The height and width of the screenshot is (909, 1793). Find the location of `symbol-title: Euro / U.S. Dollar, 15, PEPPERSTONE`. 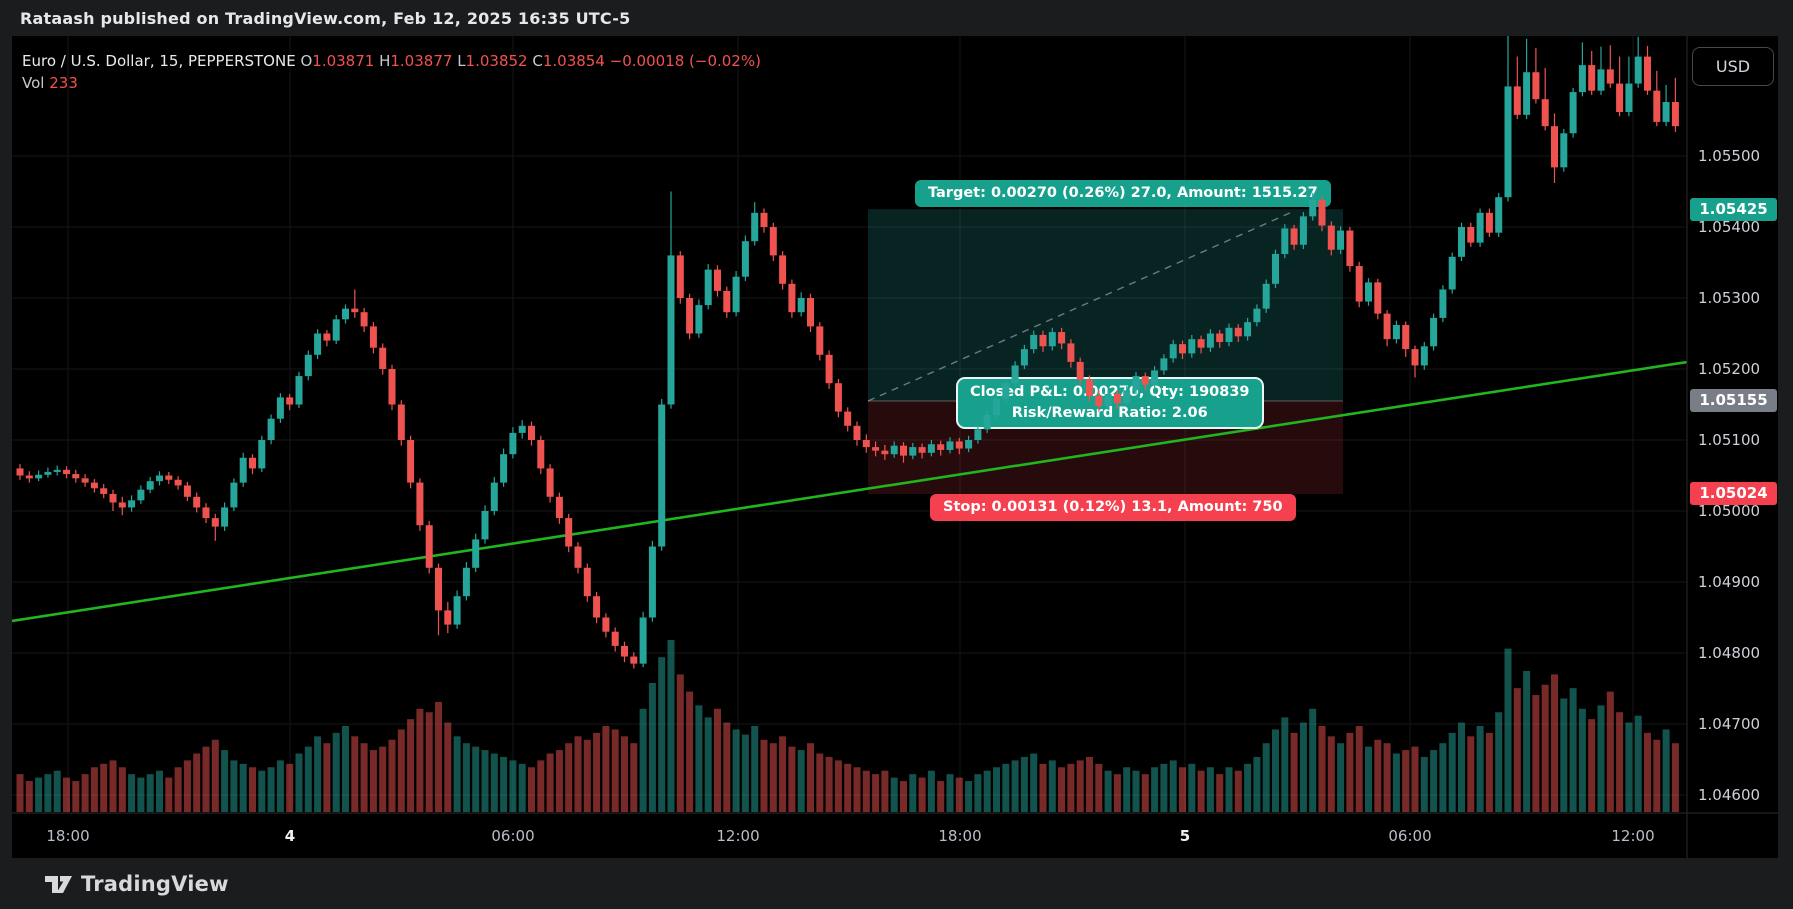

symbol-title: Euro / U.S. Dollar, 15, PEPPERSTONE is located at coordinates (159, 61).